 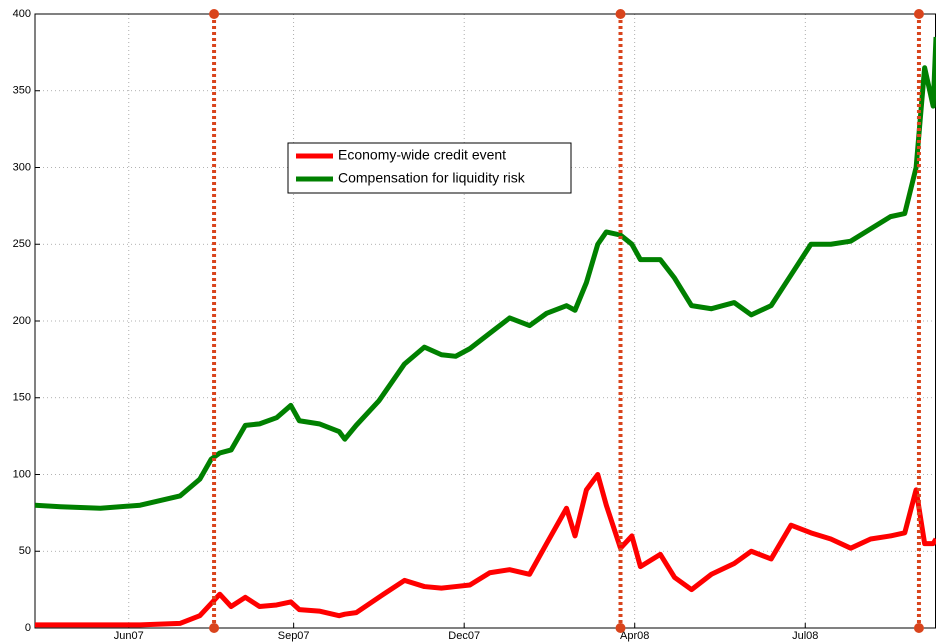 What do you see at coordinates (22, 91) in the screenshot?
I see `y-tick-label: 350` at bounding box center [22, 91].